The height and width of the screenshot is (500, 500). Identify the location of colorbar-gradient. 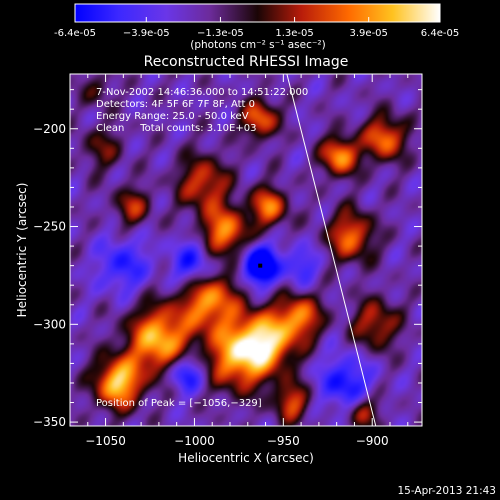
(257, 13).